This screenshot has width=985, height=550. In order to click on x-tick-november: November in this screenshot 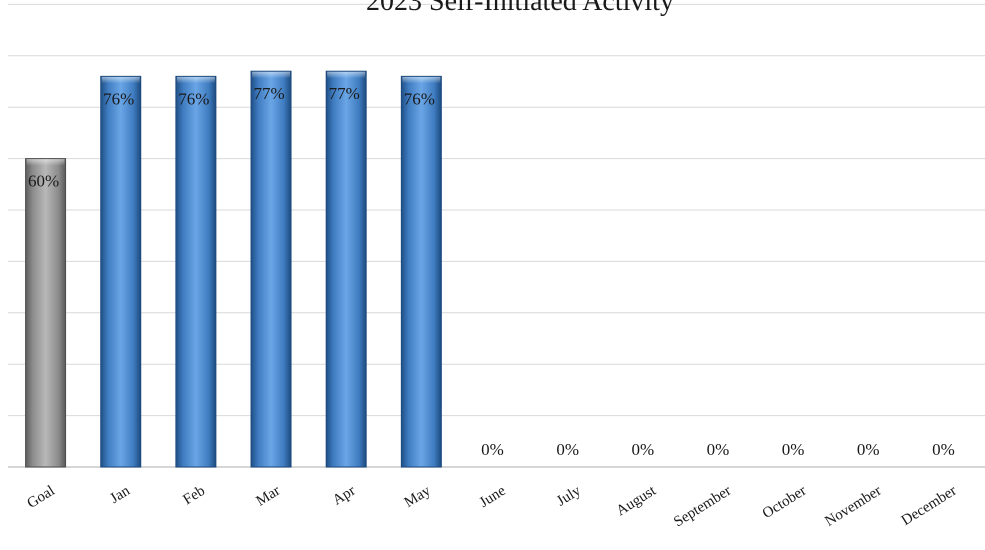, I will do `click(853, 506)`.